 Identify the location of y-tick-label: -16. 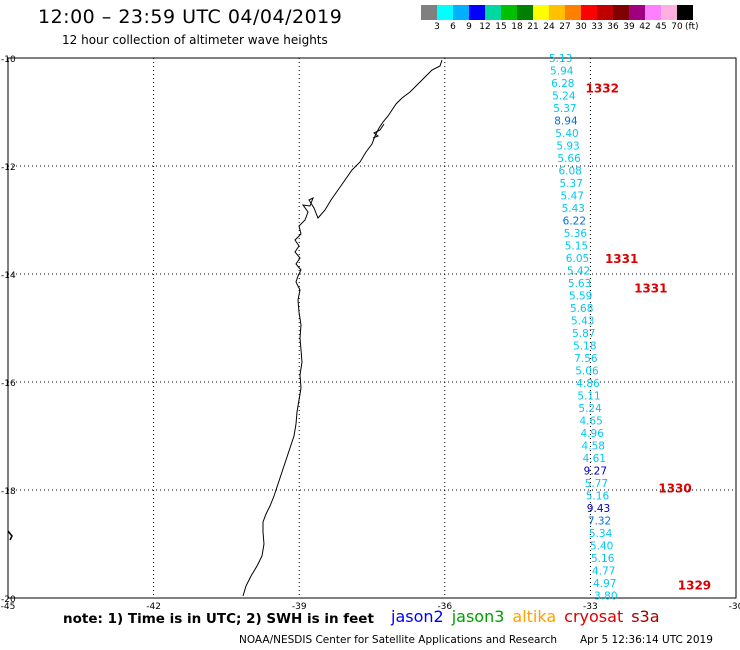
(8, 384).